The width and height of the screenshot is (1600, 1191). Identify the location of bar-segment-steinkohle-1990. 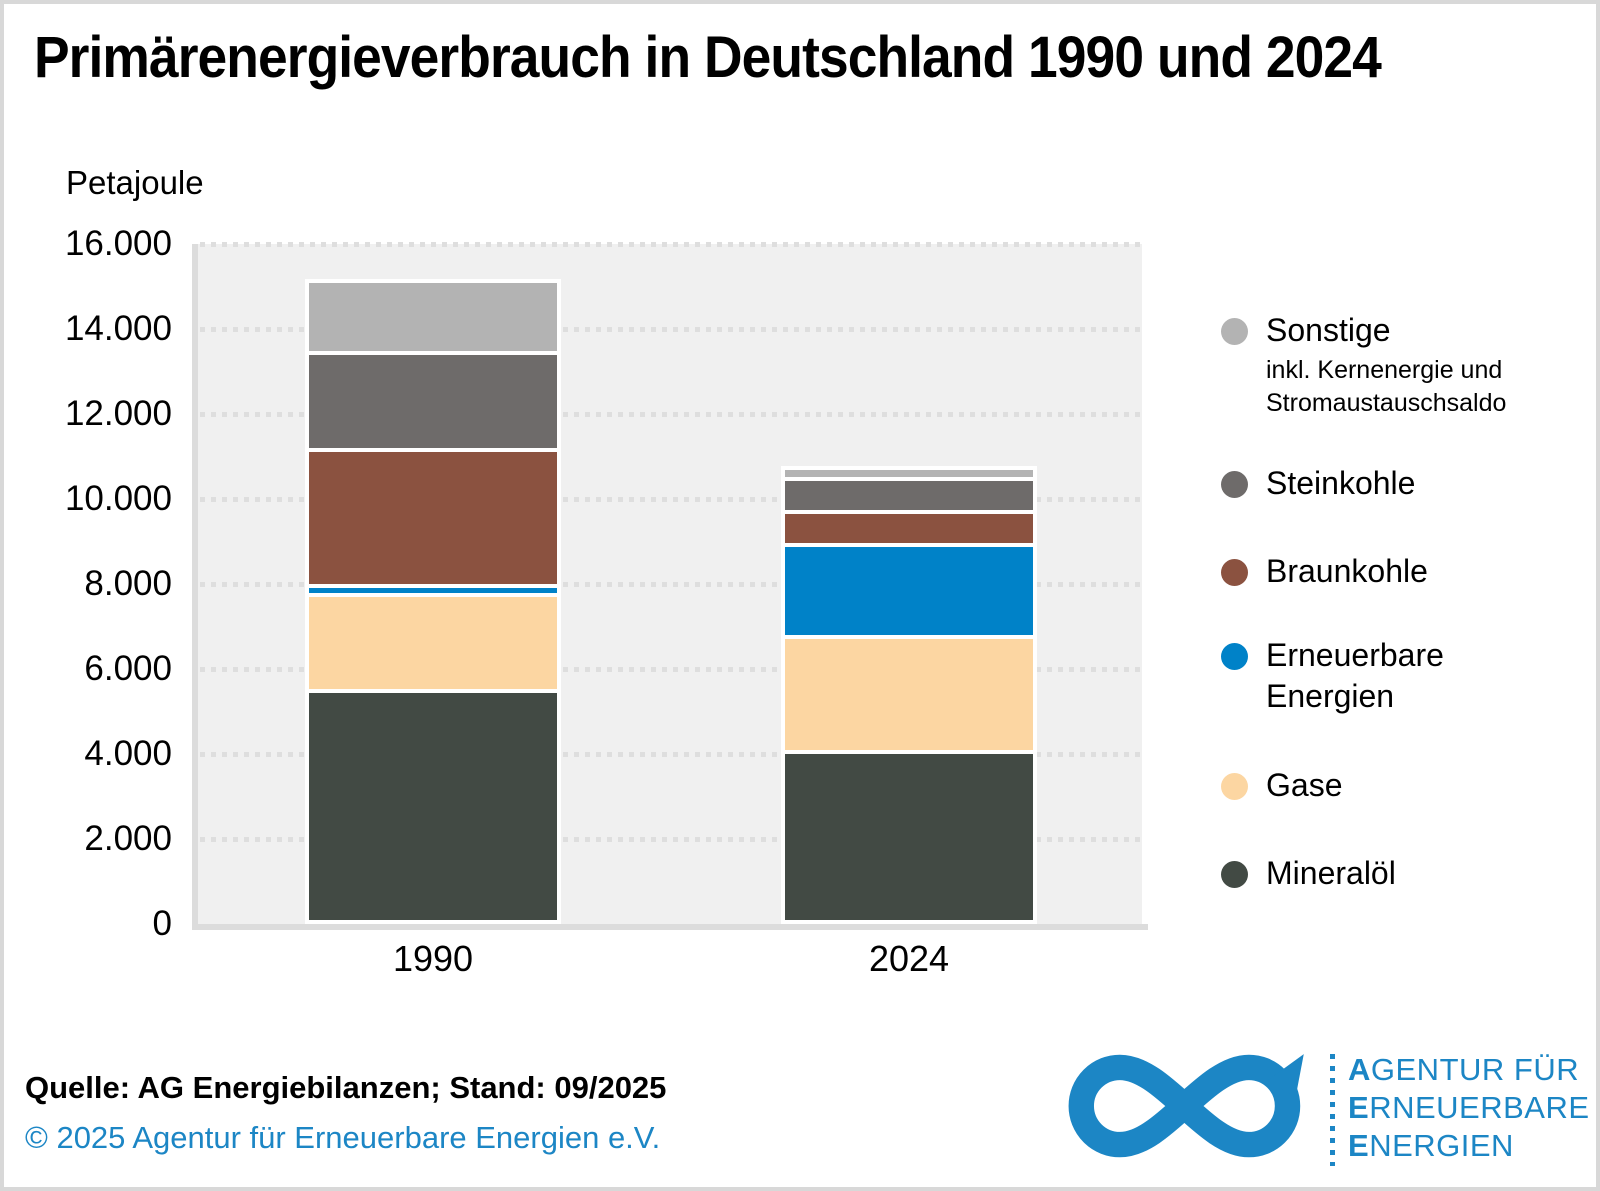
(433, 401).